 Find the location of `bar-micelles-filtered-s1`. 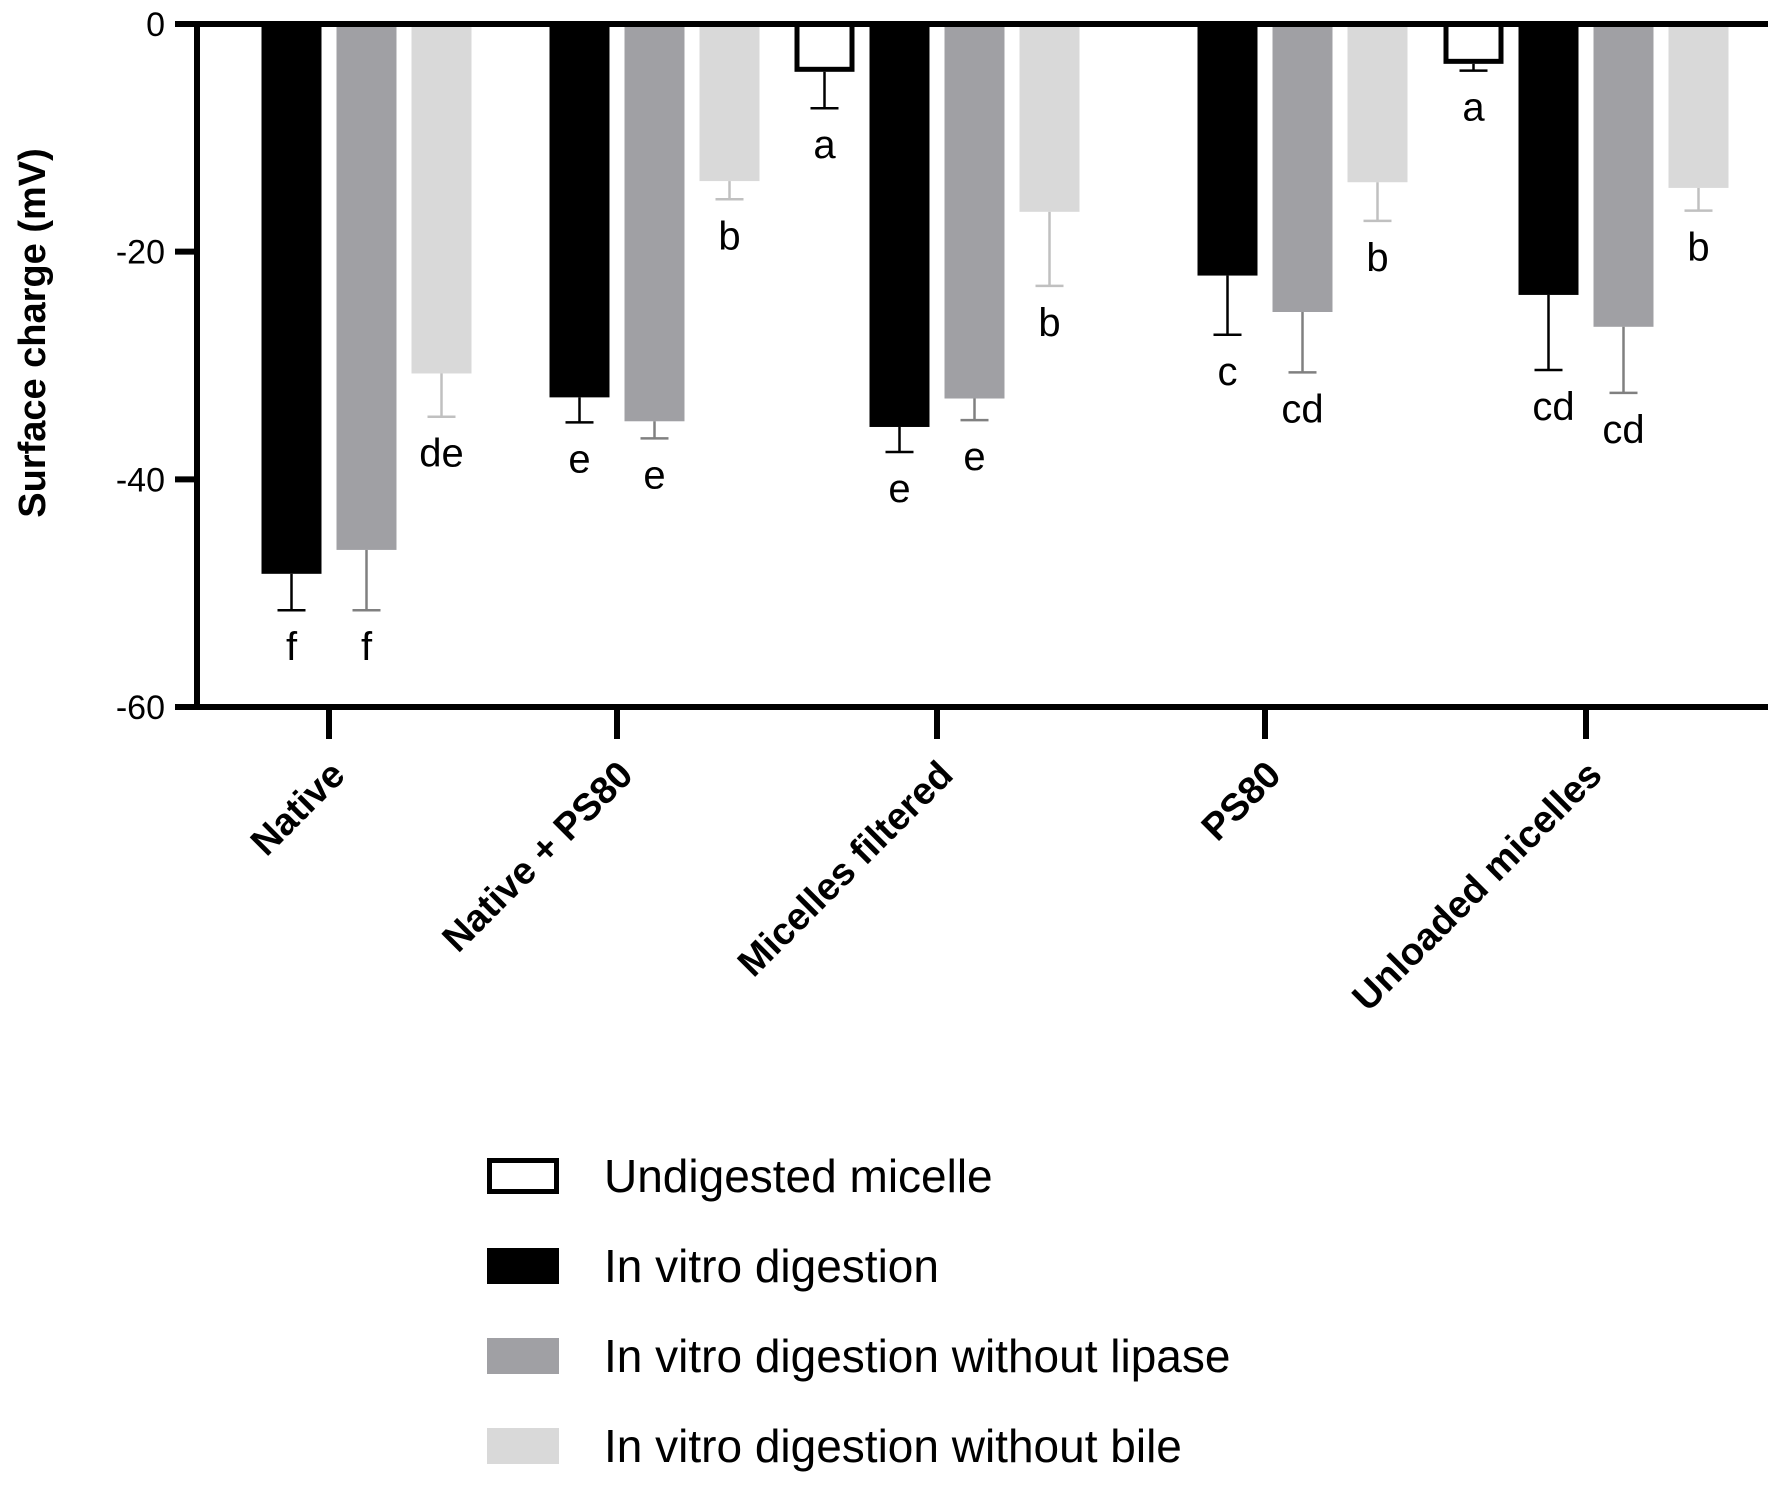

bar-micelles-filtered-s1 is located at coordinates (899, 225).